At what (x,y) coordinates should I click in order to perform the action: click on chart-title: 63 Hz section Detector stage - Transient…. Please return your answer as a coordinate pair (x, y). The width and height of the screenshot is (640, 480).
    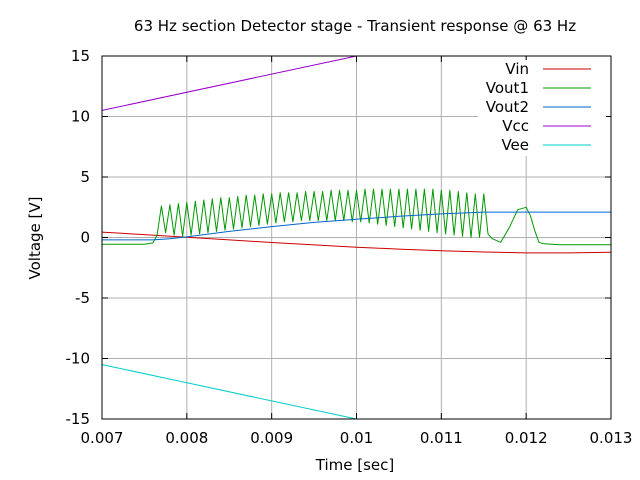
    Looking at the image, I should click on (355, 26).